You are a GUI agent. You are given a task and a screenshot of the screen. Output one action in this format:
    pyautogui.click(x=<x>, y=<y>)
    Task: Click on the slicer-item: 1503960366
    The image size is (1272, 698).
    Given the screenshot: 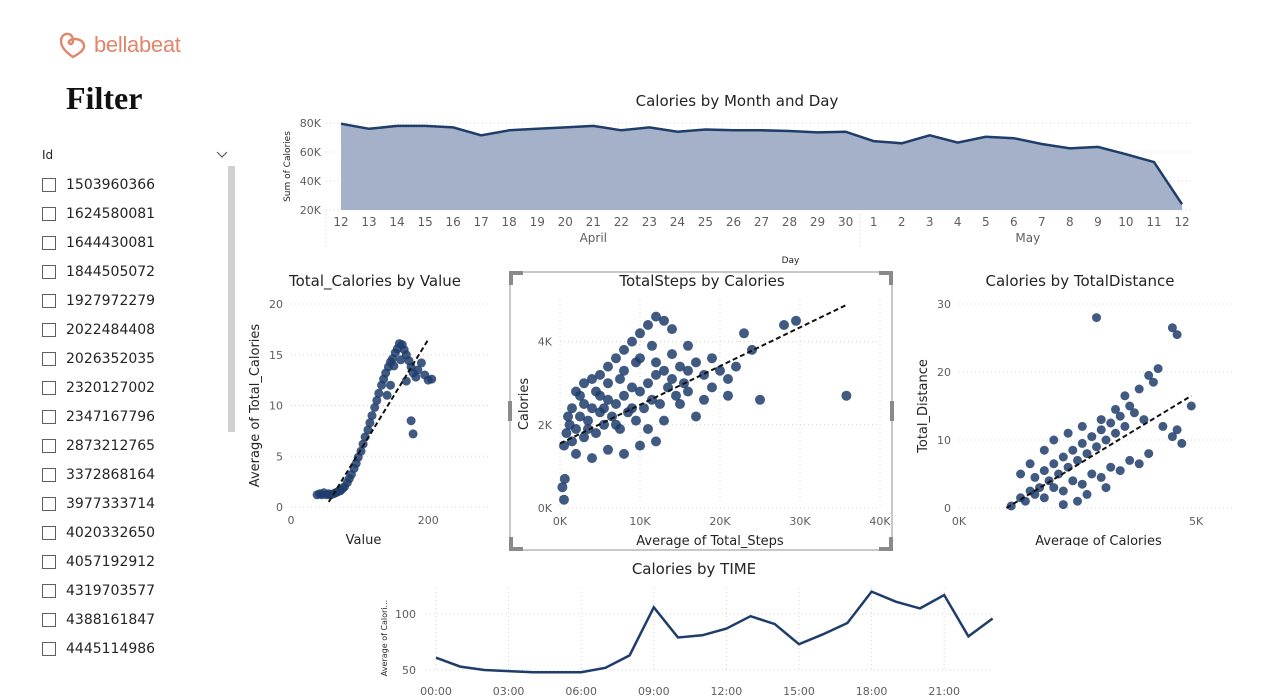 What is the action you would take?
    pyautogui.click(x=132, y=184)
    